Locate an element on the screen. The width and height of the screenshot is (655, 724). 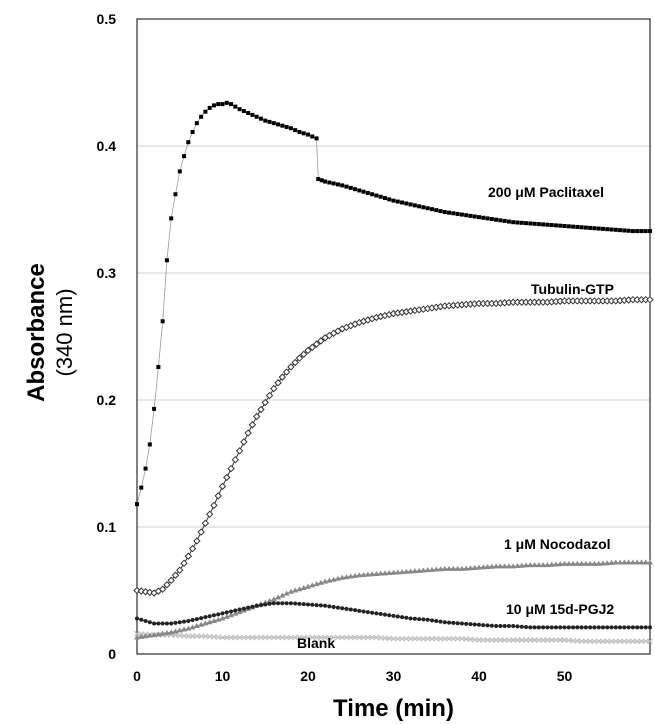
series-label: Tubulin-GTP is located at coordinates (572, 289).